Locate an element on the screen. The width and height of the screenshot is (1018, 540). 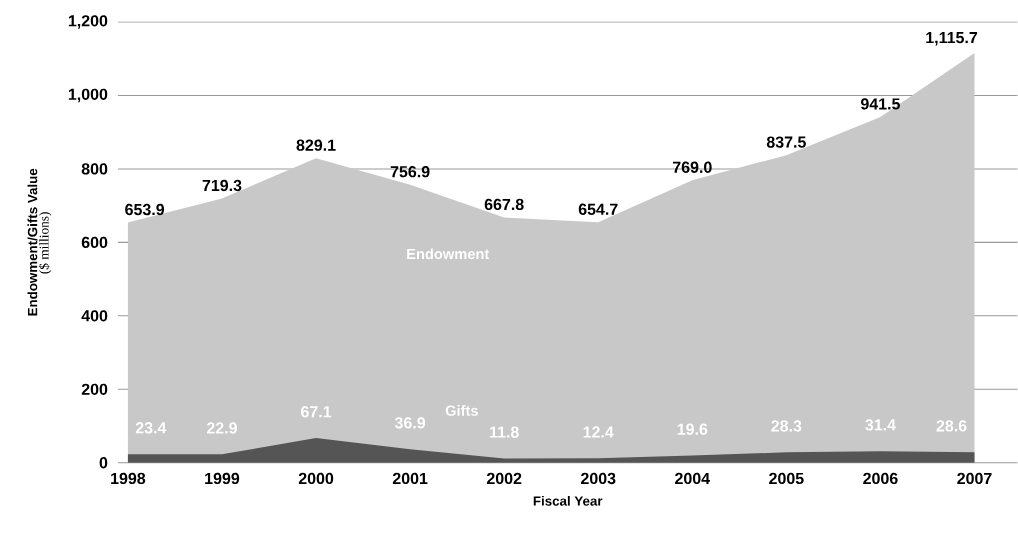
data-label: 941.5 is located at coordinates (880, 104).